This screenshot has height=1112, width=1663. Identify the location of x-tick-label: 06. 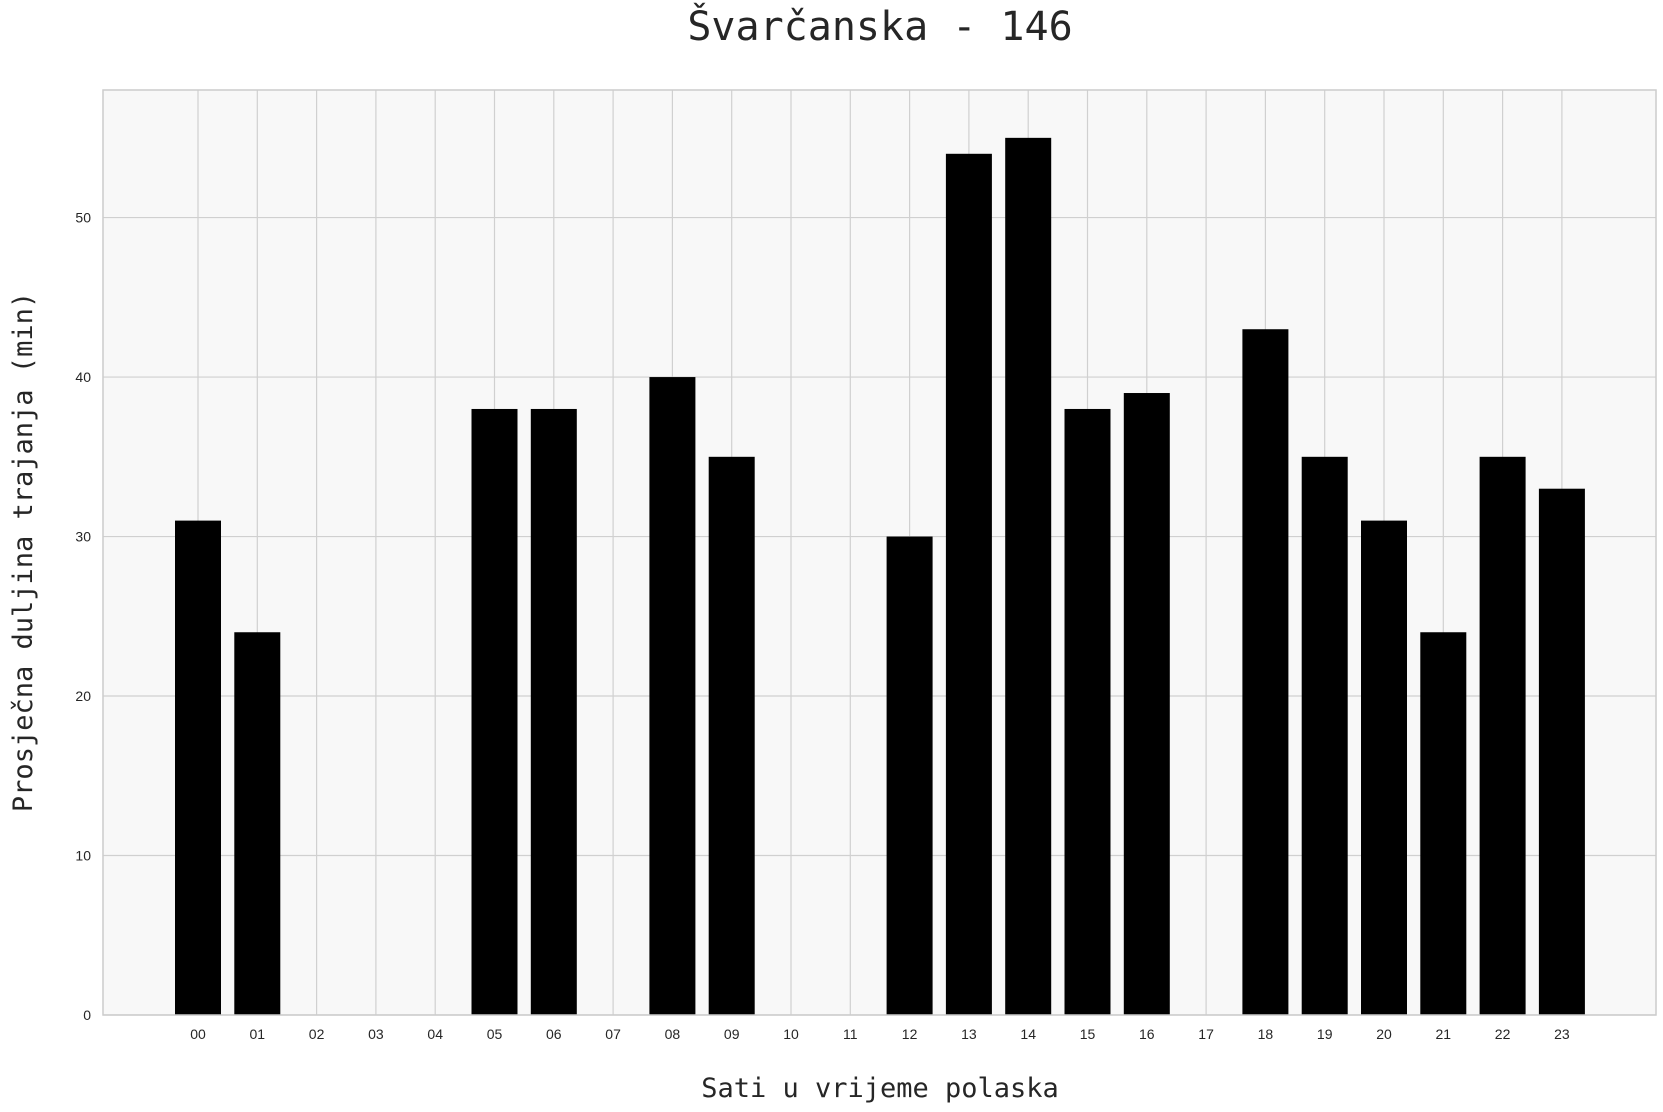
(554, 1034).